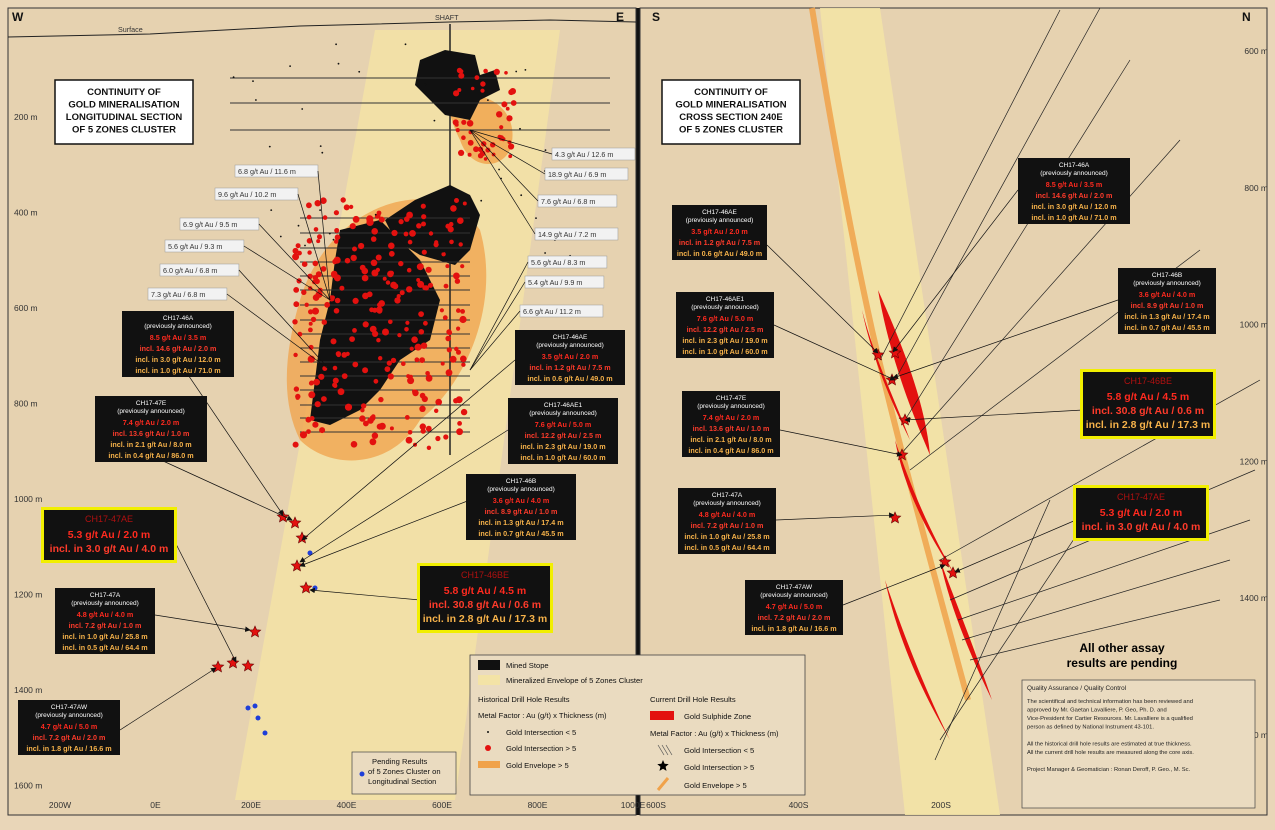 The height and width of the screenshot is (830, 1275). I want to click on leader-line, so click(324, 235).